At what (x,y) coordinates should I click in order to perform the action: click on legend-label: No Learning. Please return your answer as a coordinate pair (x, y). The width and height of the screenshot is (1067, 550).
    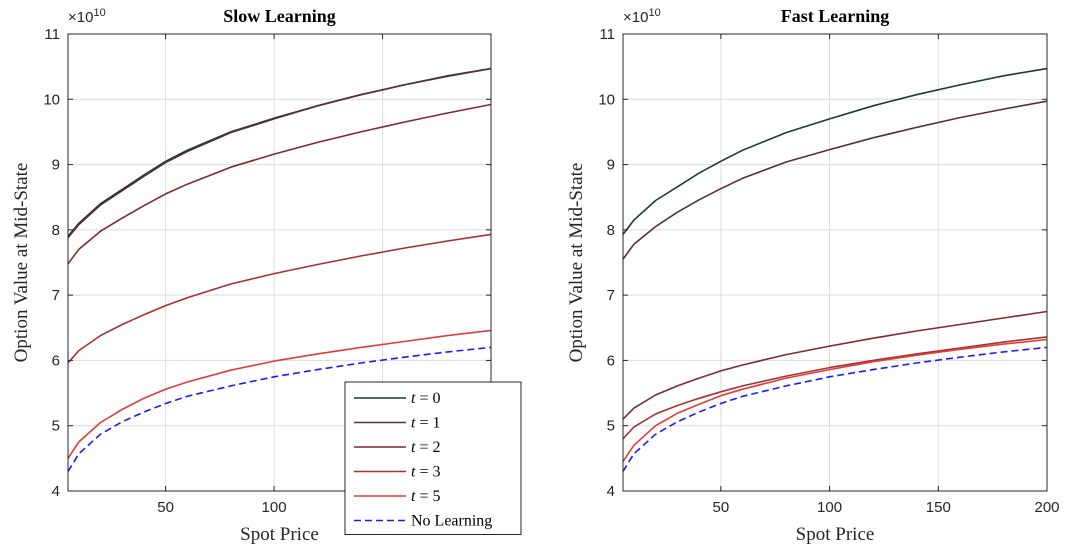
    Looking at the image, I should click on (451, 521).